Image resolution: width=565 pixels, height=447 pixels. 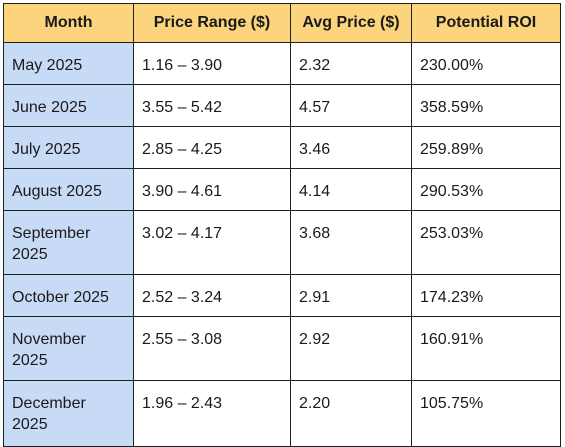 I want to click on cell-price-range: 2.55 – 3.08, so click(x=212, y=348).